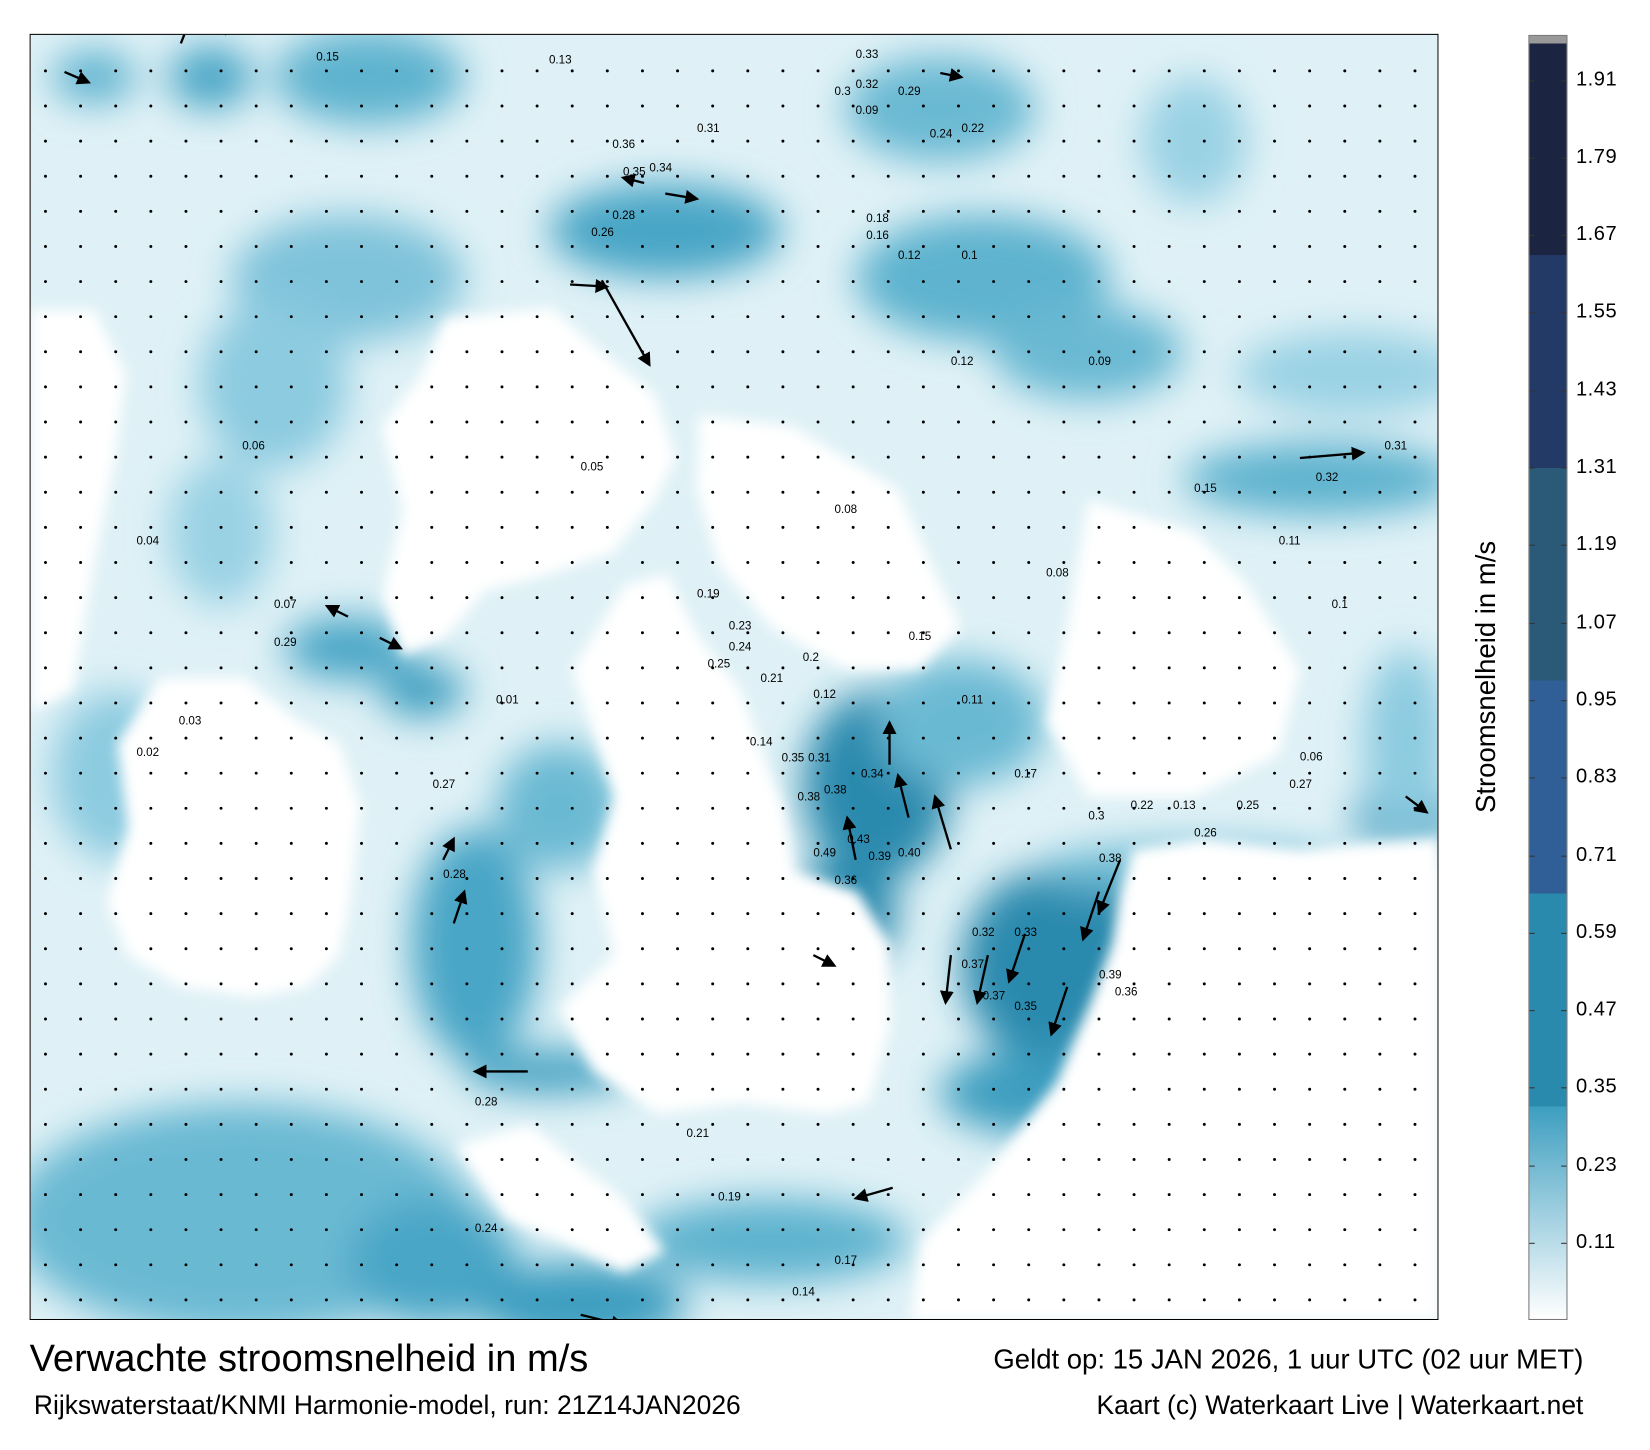 The image size is (1650, 1450). What do you see at coordinates (1596, 932) in the screenshot?
I see `colorbar-tick-label: 0.59` at bounding box center [1596, 932].